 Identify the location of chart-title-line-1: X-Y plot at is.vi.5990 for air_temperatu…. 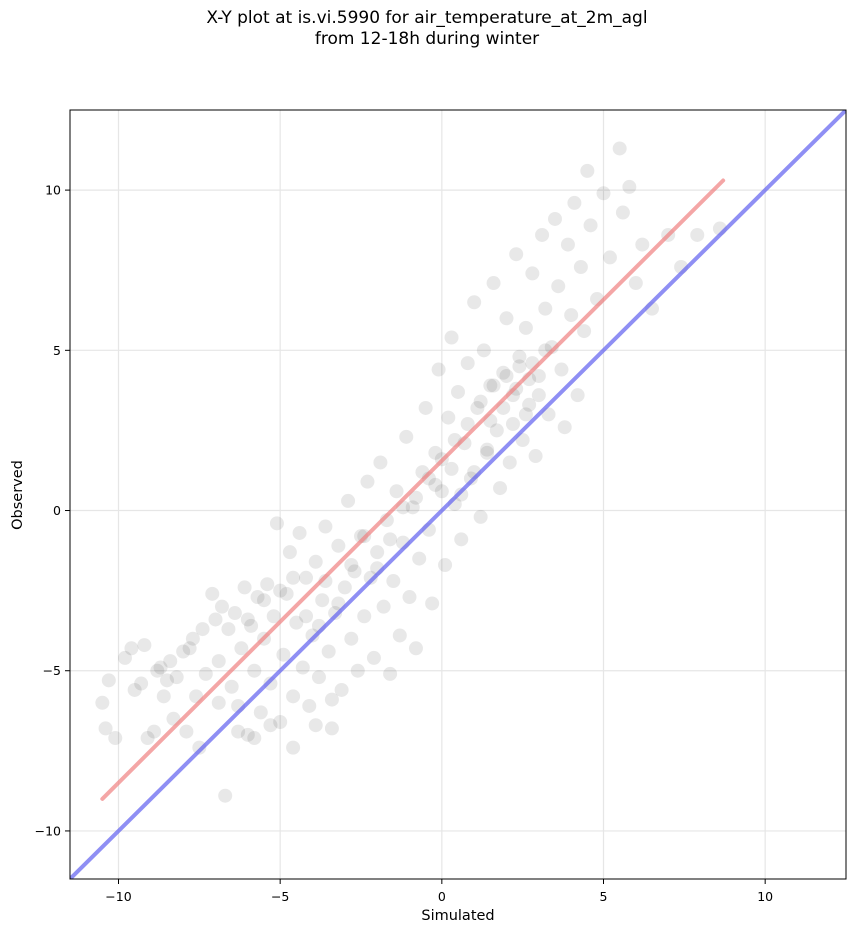
(427, 18).